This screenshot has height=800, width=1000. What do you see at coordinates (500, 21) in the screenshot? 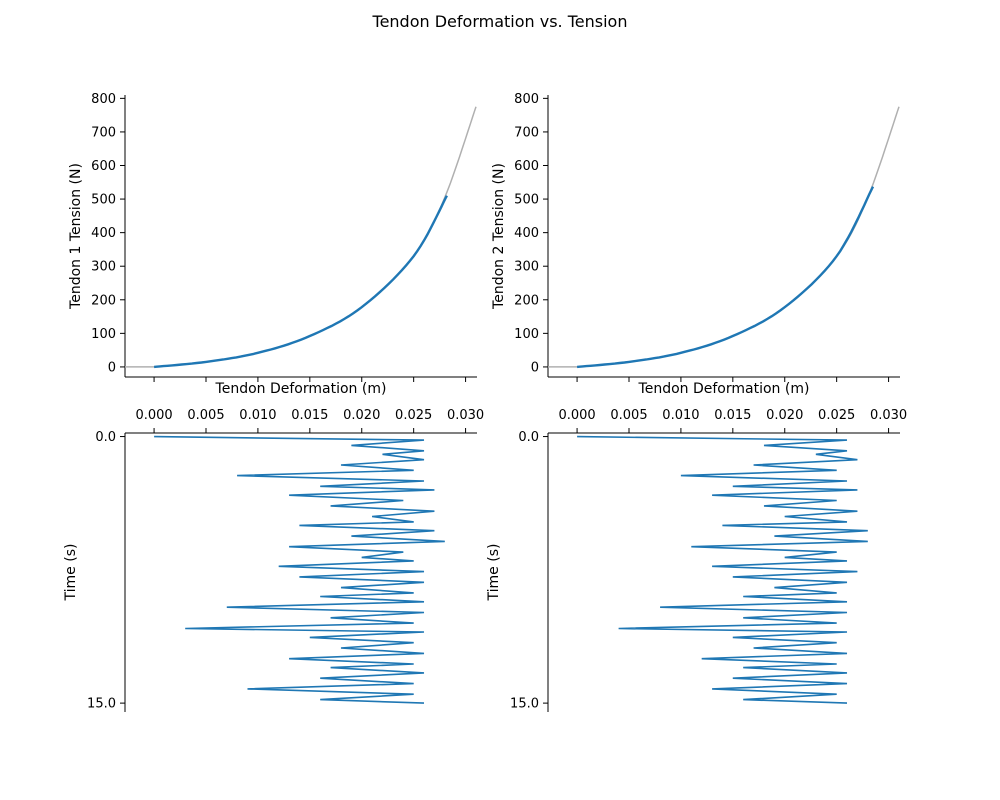
I see `figure-title: Tendon Deformation vs. Tension` at bounding box center [500, 21].